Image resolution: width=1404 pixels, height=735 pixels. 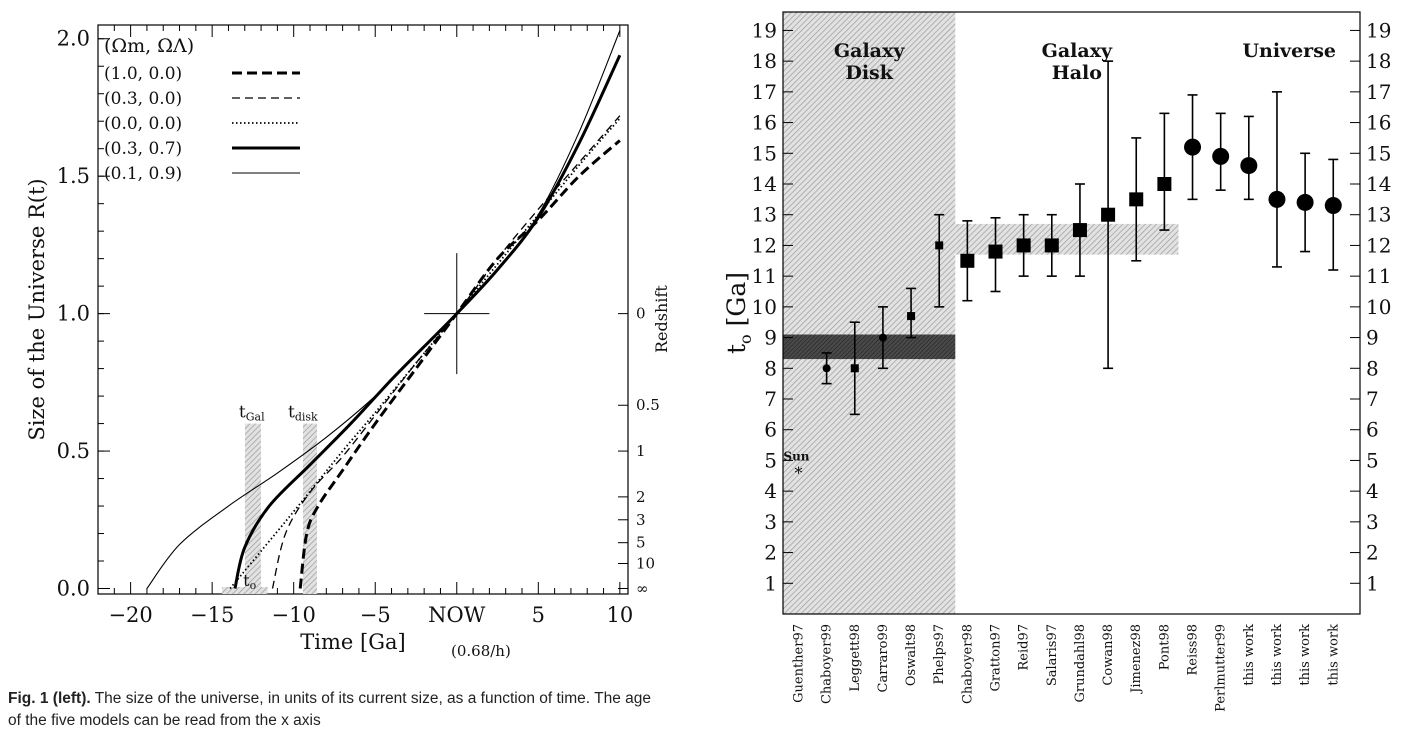 What do you see at coordinates (883, 658) in the screenshot?
I see `category-label: Carraro99` at bounding box center [883, 658].